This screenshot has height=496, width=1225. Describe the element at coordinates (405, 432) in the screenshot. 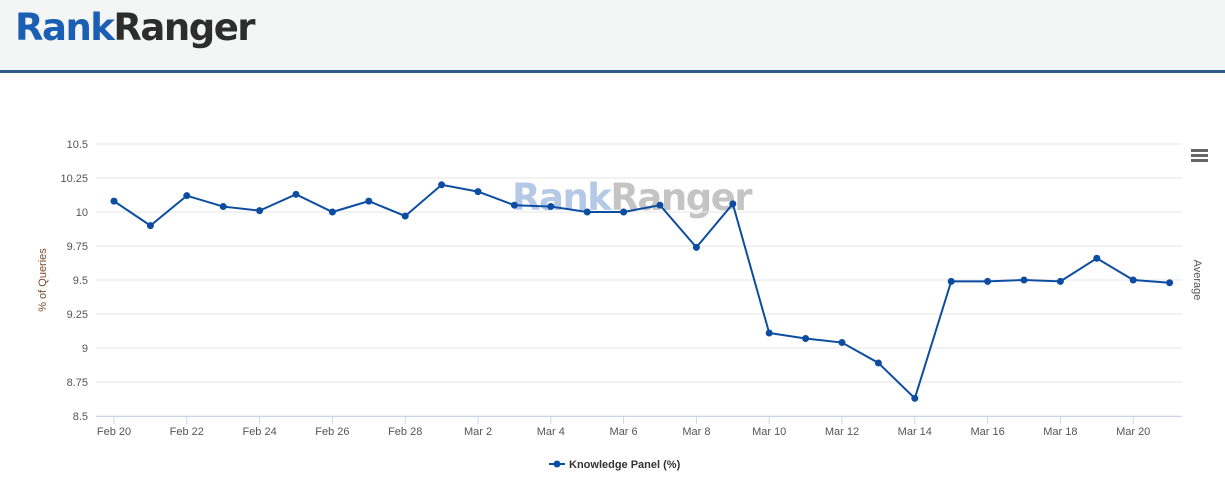

I see `x-tick-label: Feb 28` at that location.